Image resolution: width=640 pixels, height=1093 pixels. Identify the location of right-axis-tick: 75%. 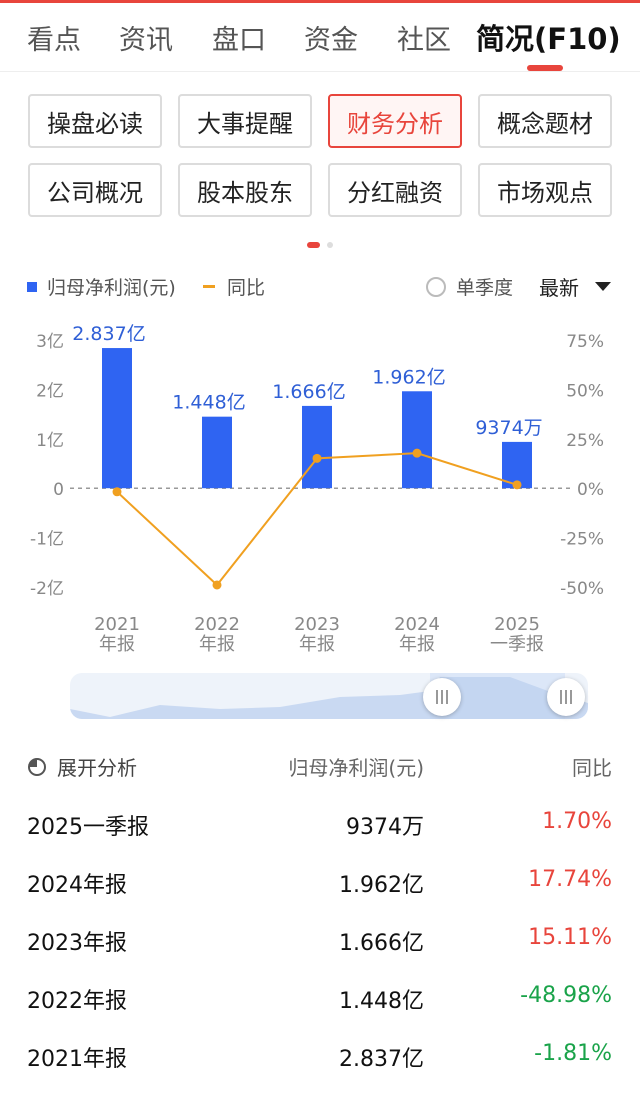
(585, 342).